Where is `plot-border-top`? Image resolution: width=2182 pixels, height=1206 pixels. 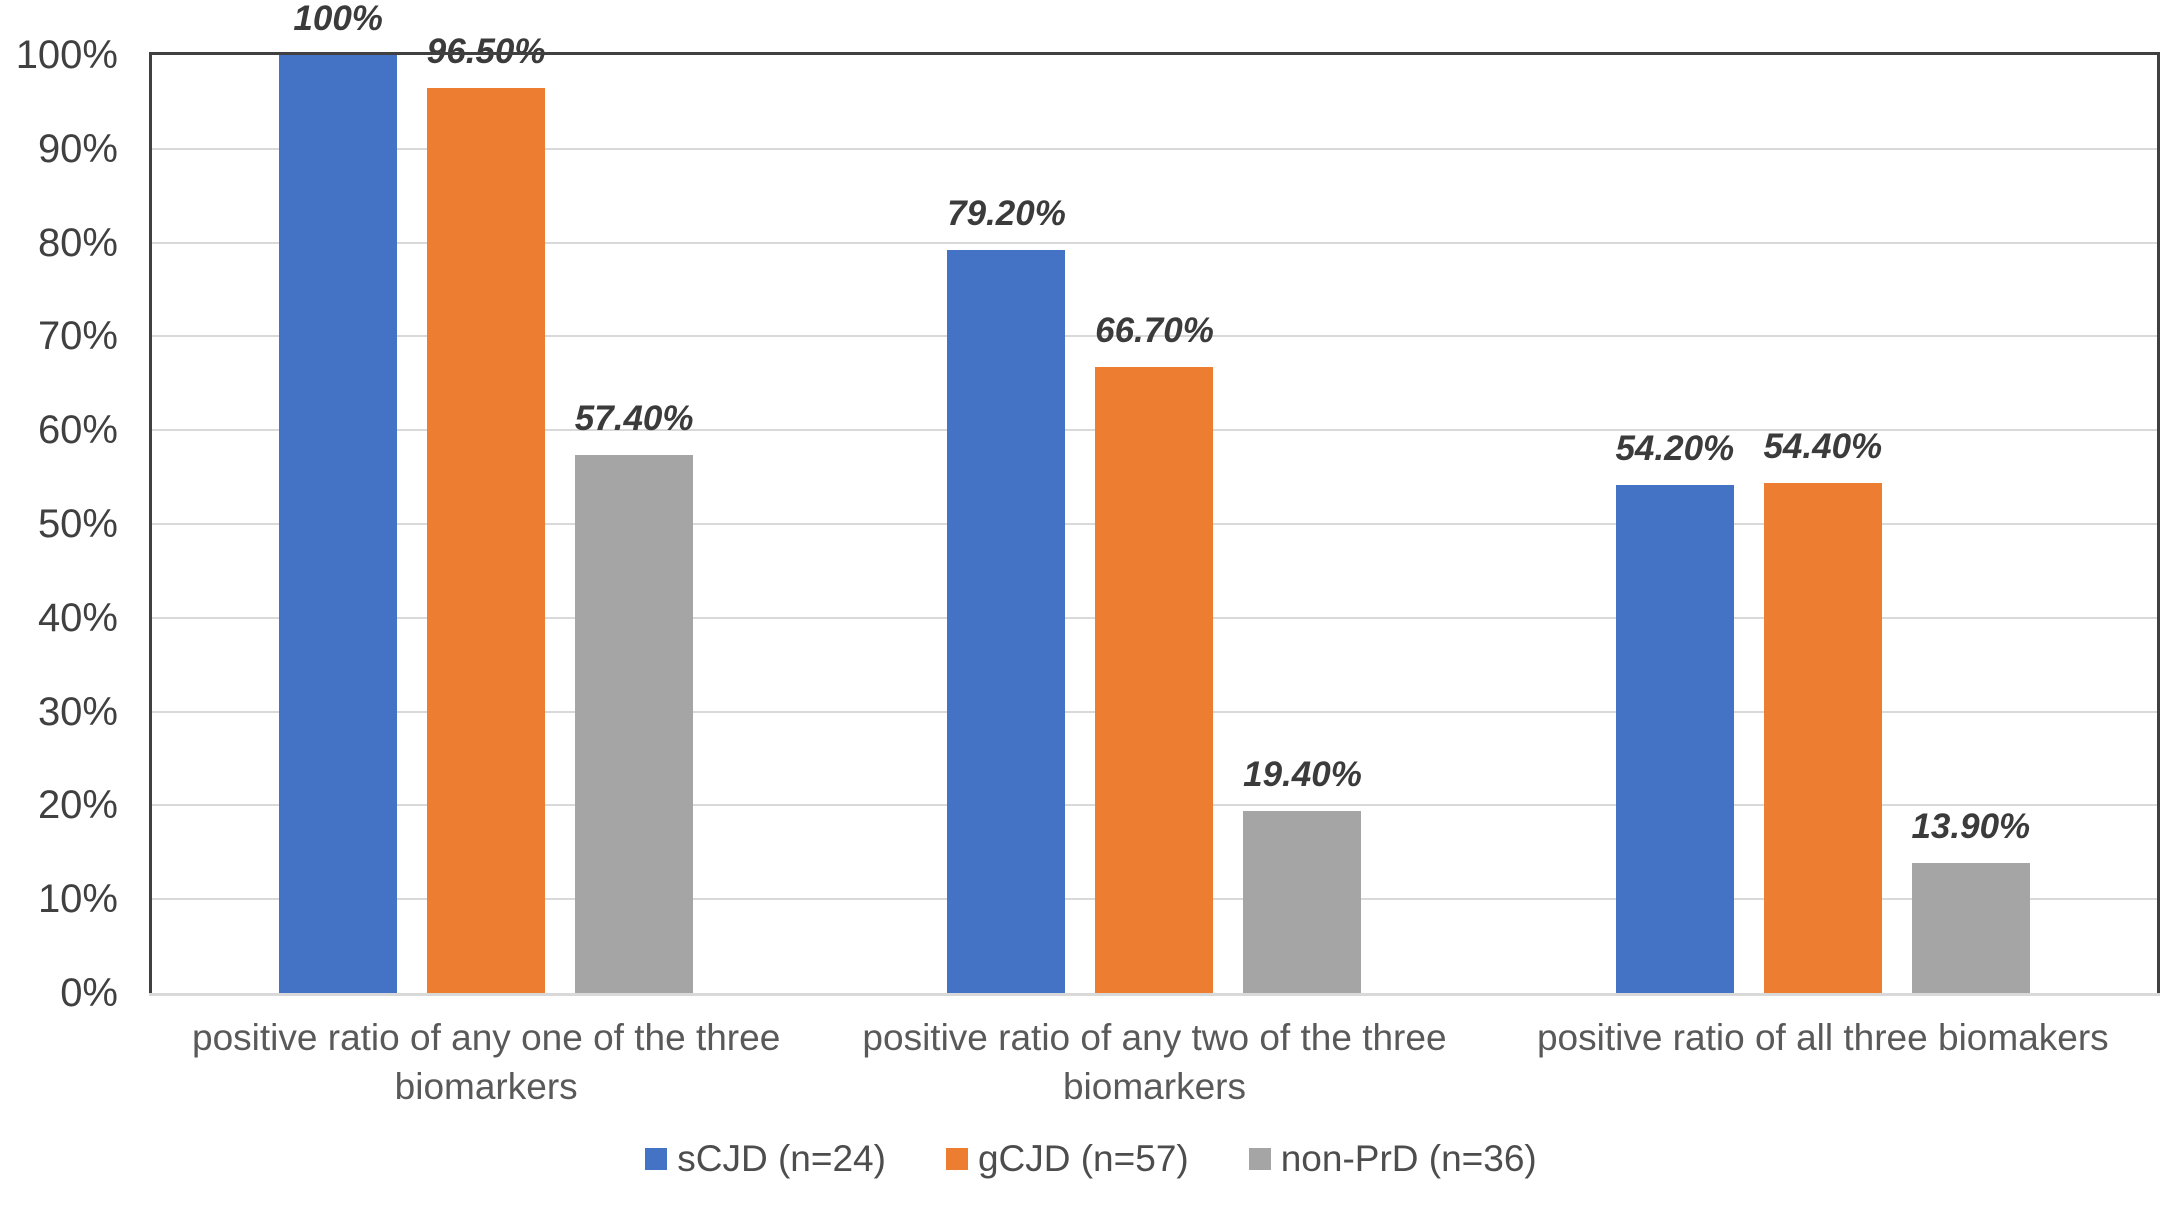
plot-border-top is located at coordinates (1154, 53).